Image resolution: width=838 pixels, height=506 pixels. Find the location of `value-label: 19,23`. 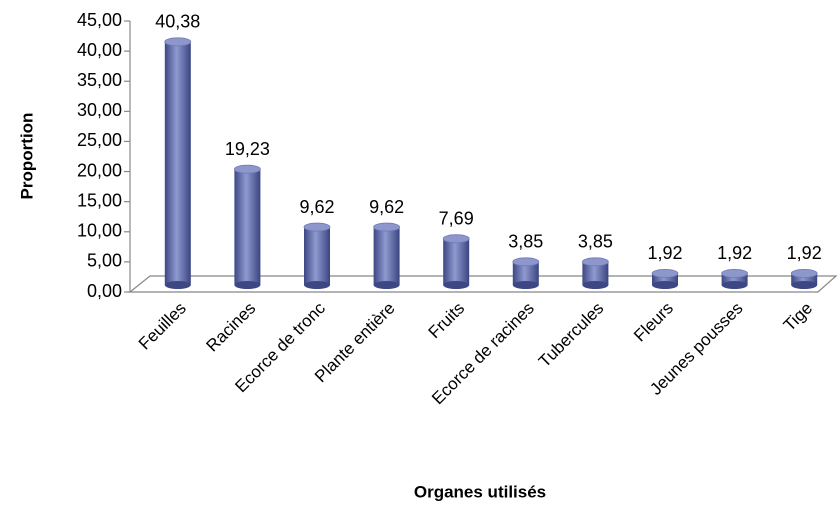

value-label: 19,23 is located at coordinates (247, 149).